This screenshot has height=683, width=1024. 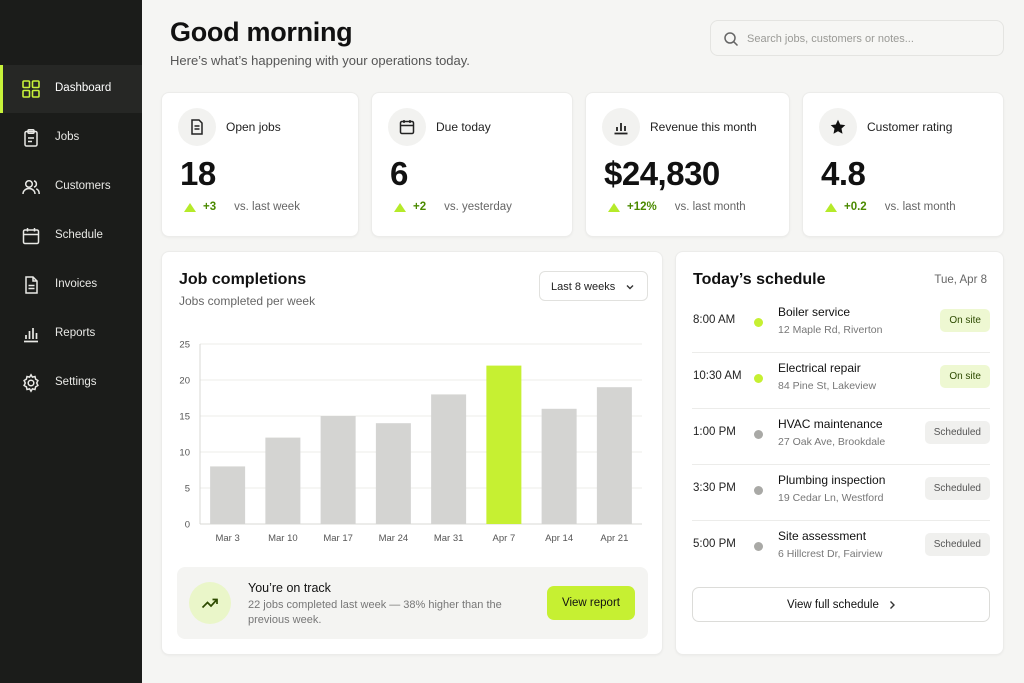 I want to click on bar-chart-icon, so click(x=621, y=127).